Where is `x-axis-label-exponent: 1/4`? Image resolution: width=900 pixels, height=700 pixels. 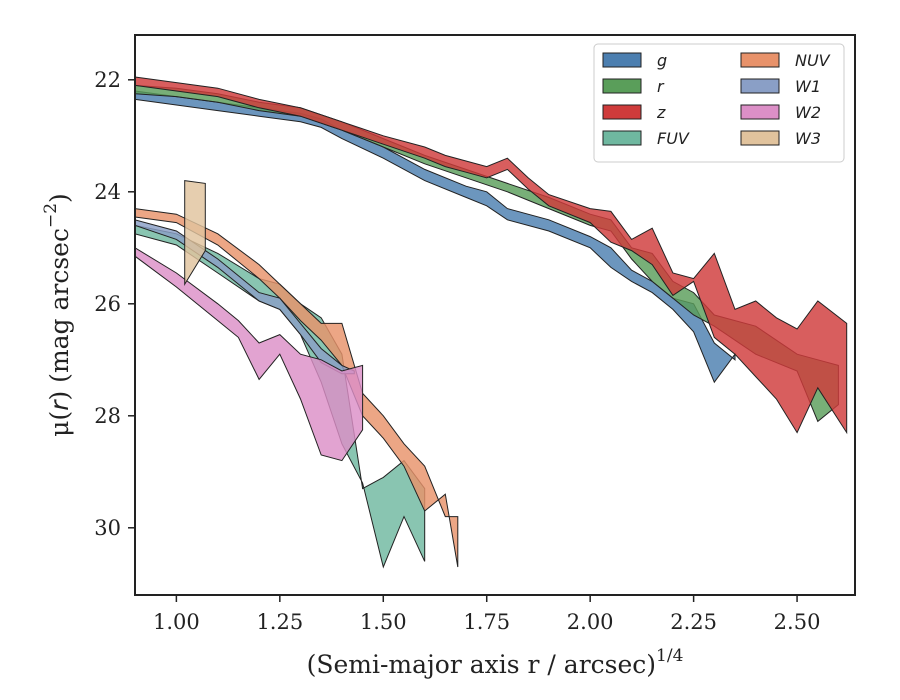
x-axis-label-exponent: 1/4 is located at coordinates (669, 656).